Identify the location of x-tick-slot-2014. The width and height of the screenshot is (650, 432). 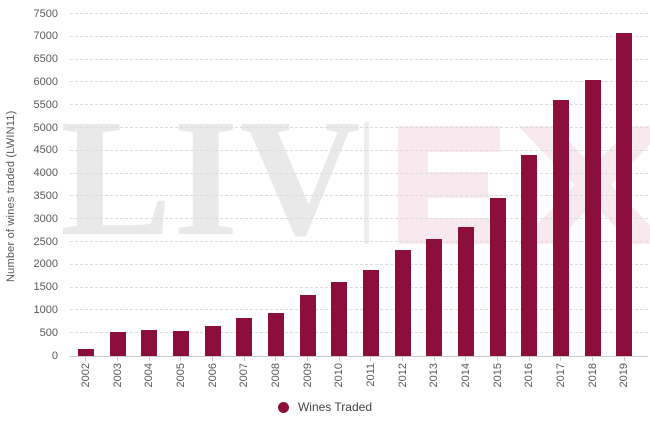
(466, 358).